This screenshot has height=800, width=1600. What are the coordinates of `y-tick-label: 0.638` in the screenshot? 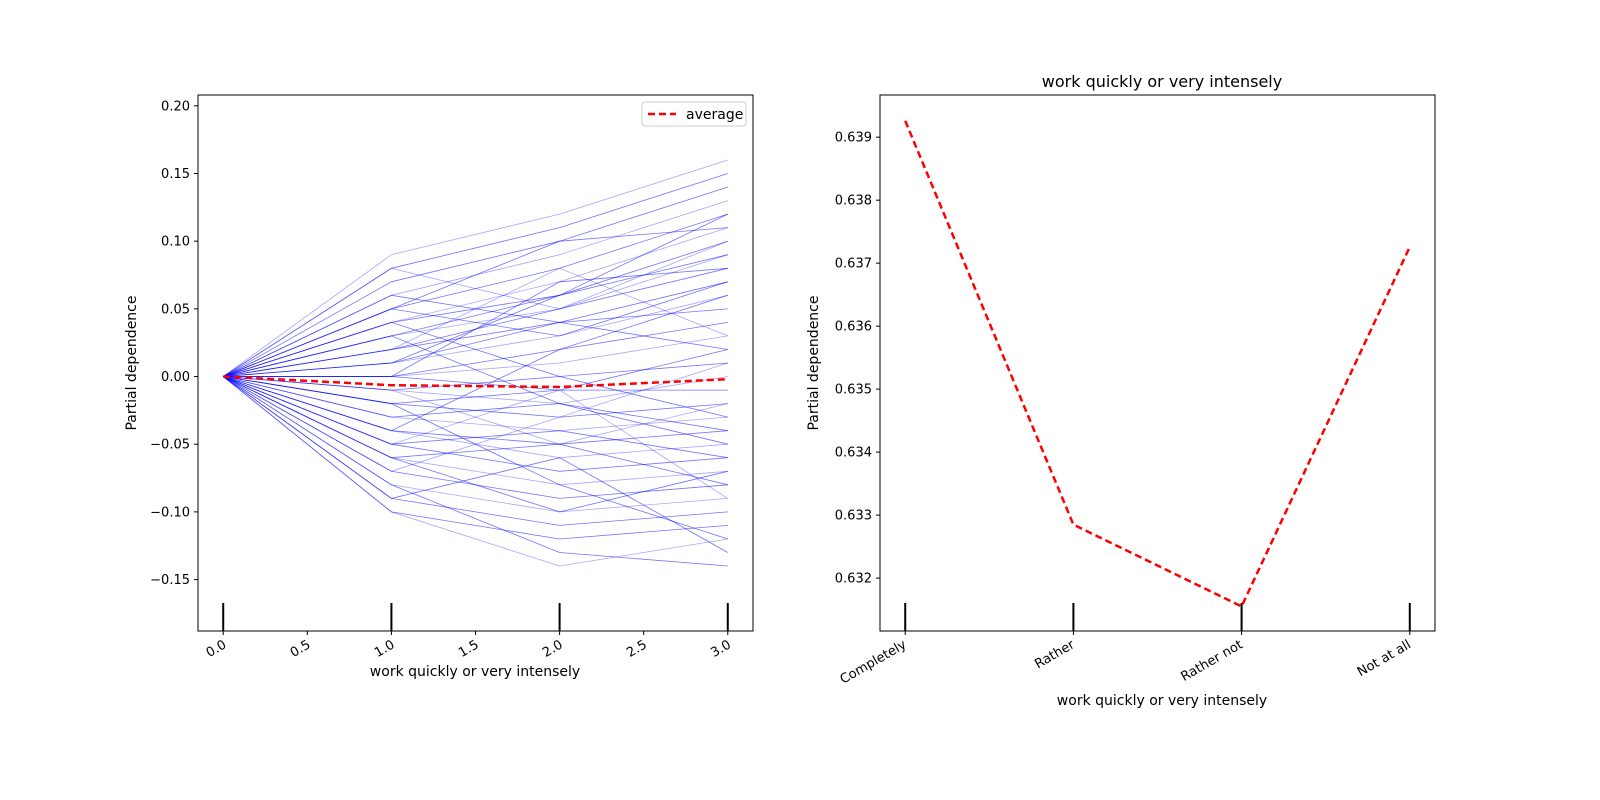 It's located at (853, 201).